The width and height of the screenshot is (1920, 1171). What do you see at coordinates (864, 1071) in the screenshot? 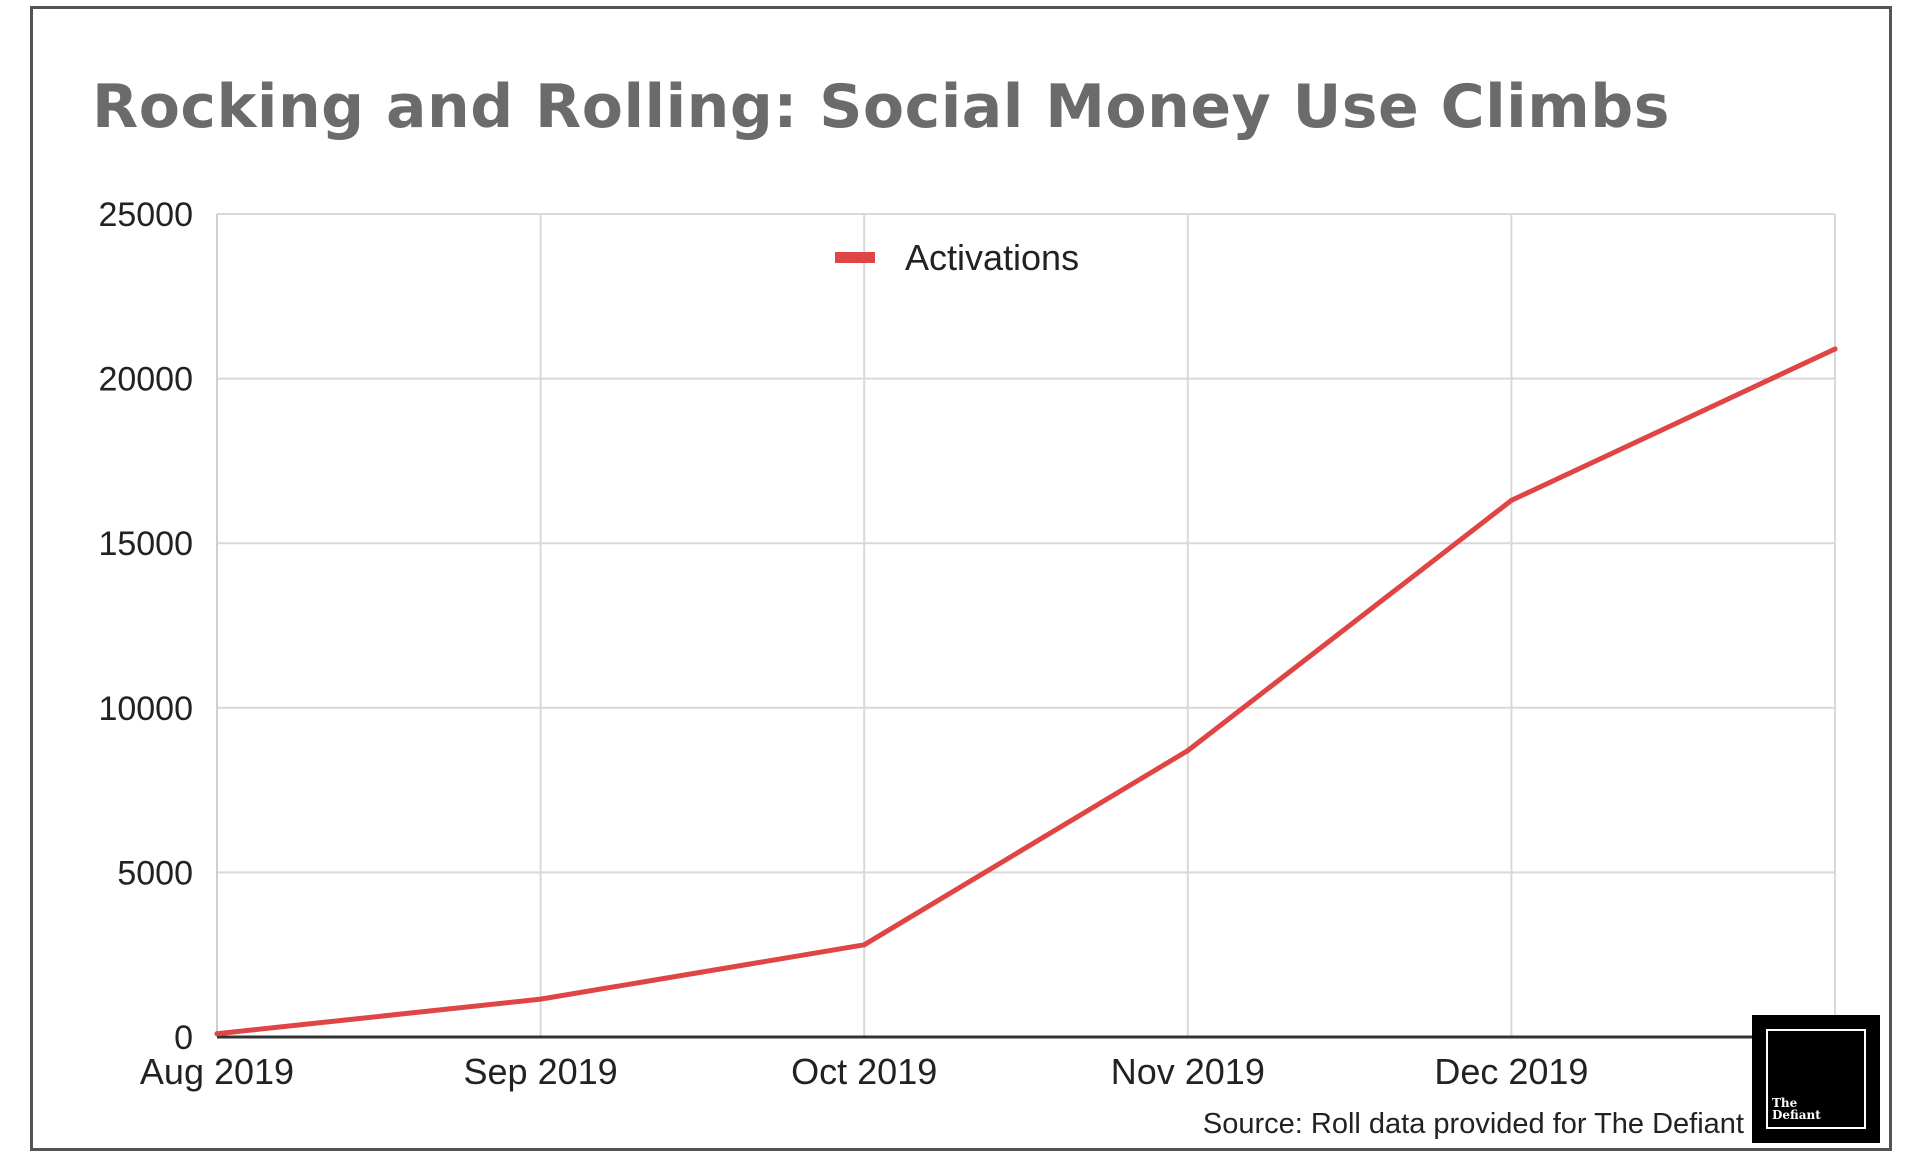
I see `x-tick-label: Oct 2019` at bounding box center [864, 1071].